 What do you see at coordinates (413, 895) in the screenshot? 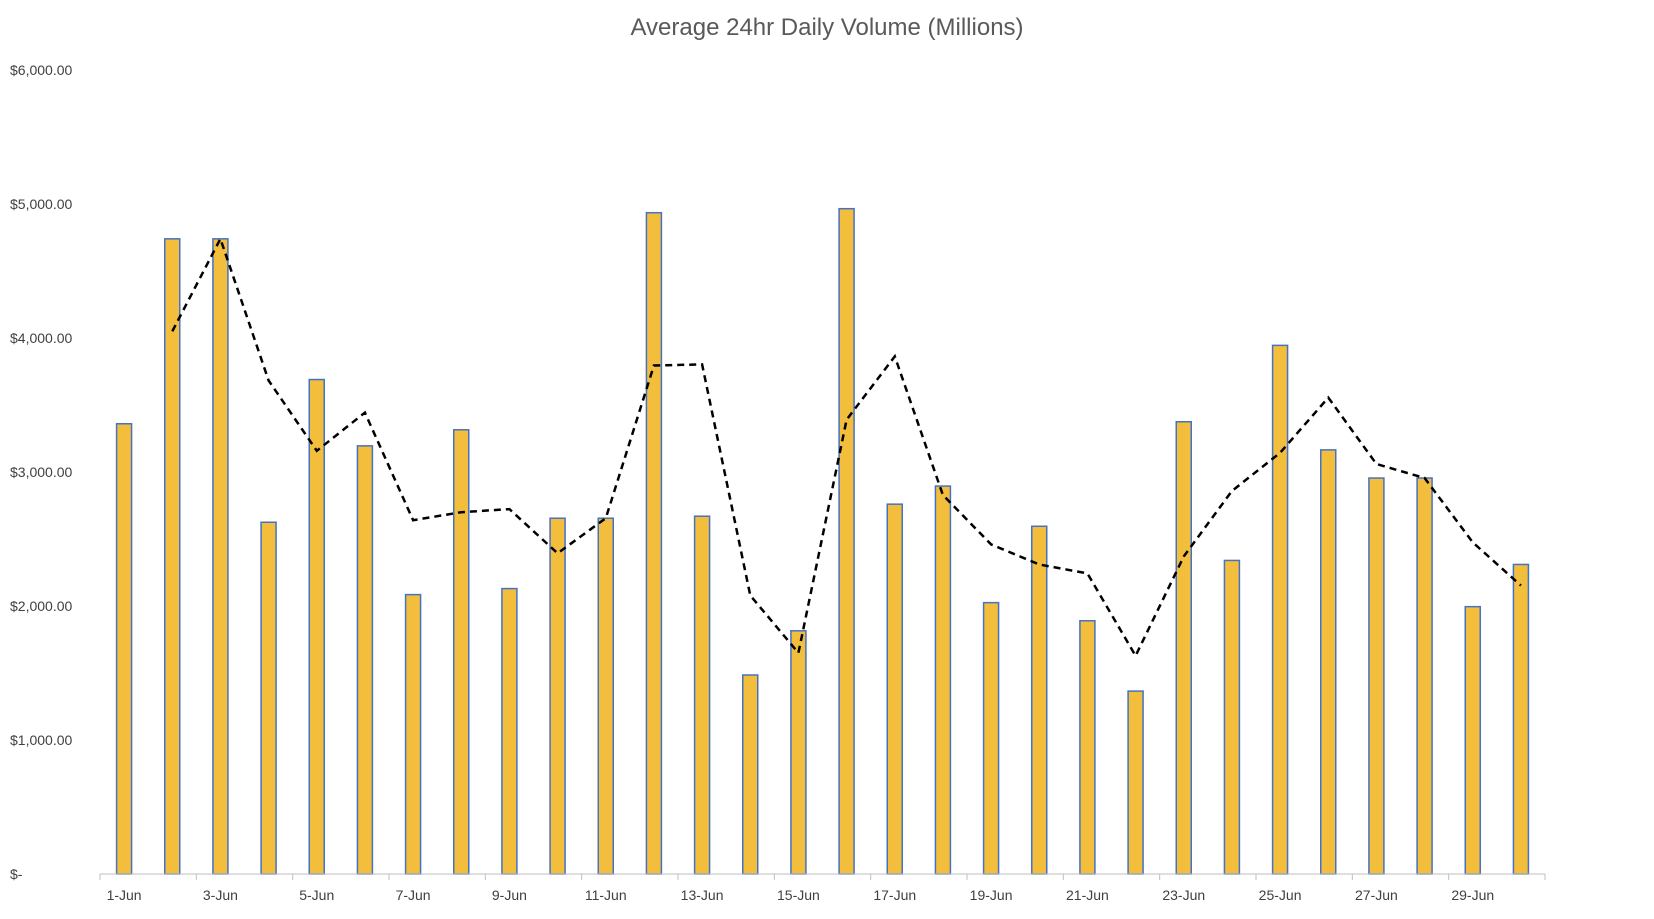
I see `x-tick-label: 7-Jun` at bounding box center [413, 895].